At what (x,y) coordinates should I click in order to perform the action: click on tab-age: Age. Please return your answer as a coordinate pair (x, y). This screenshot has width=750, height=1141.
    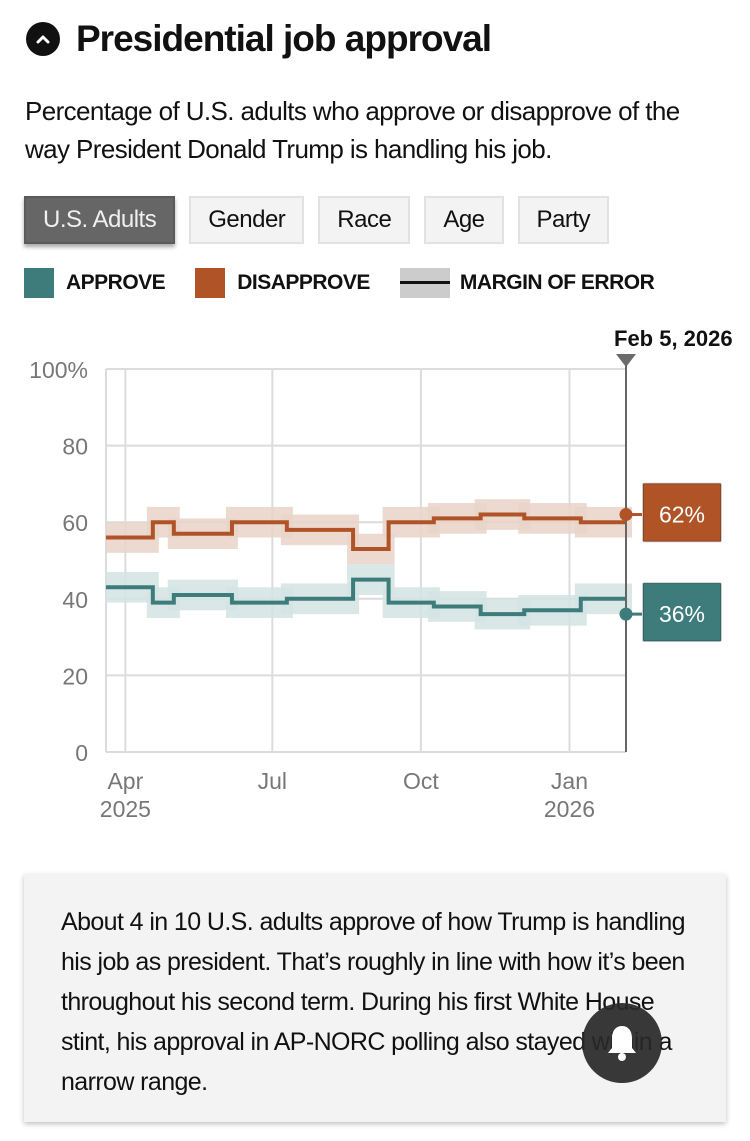
    Looking at the image, I should click on (464, 220).